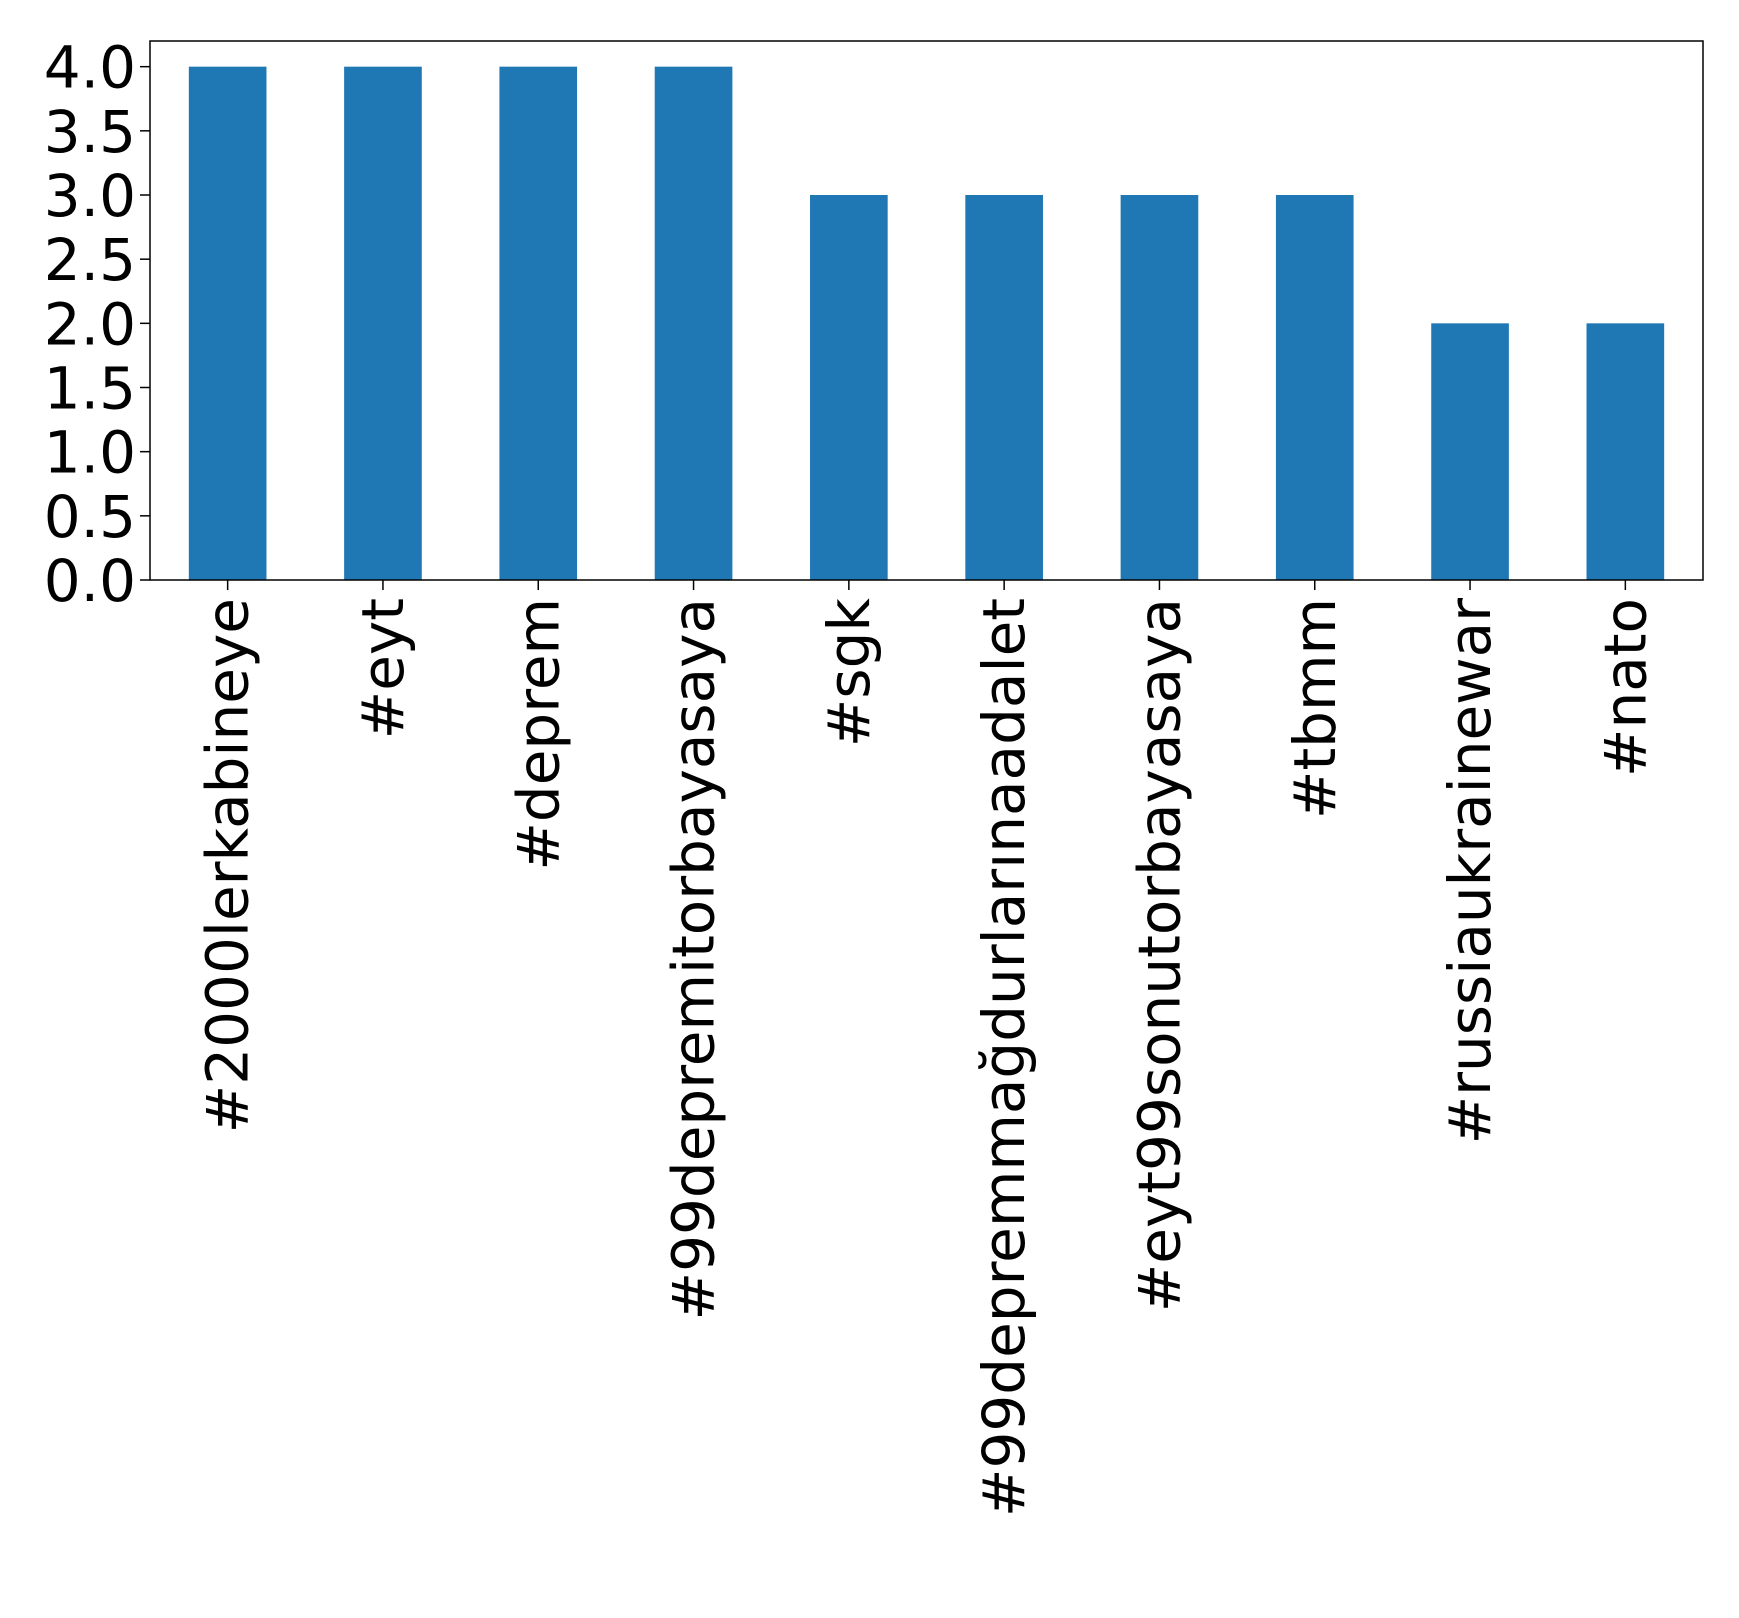 The image size is (1739, 1618). I want to click on x-tick-label: #2000lerkabineye, so click(228, 865).